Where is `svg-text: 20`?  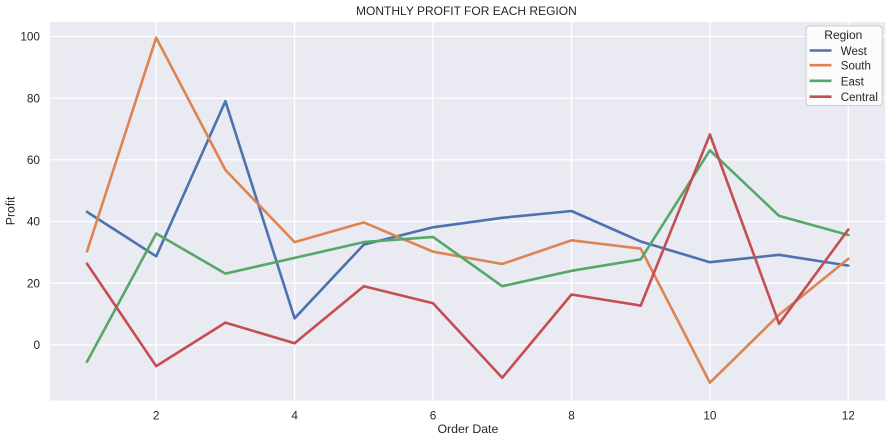
svg-text: 20 is located at coordinates (34, 283).